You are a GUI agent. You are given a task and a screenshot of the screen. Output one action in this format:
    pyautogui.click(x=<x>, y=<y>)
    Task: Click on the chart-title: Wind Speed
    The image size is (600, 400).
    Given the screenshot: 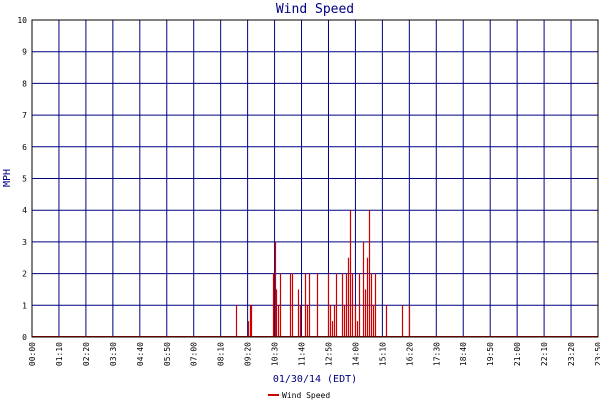 What is the action you would take?
    pyautogui.click(x=315, y=9)
    